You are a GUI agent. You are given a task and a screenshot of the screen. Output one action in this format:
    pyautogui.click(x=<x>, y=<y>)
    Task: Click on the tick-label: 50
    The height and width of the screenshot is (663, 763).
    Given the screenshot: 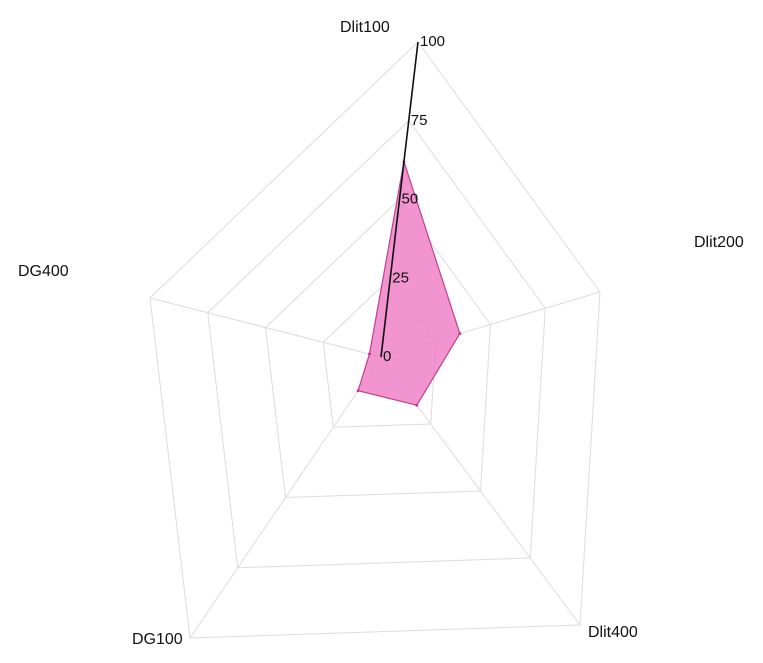 What is the action you would take?
    pyautogui.click(x=410, y=199)
    